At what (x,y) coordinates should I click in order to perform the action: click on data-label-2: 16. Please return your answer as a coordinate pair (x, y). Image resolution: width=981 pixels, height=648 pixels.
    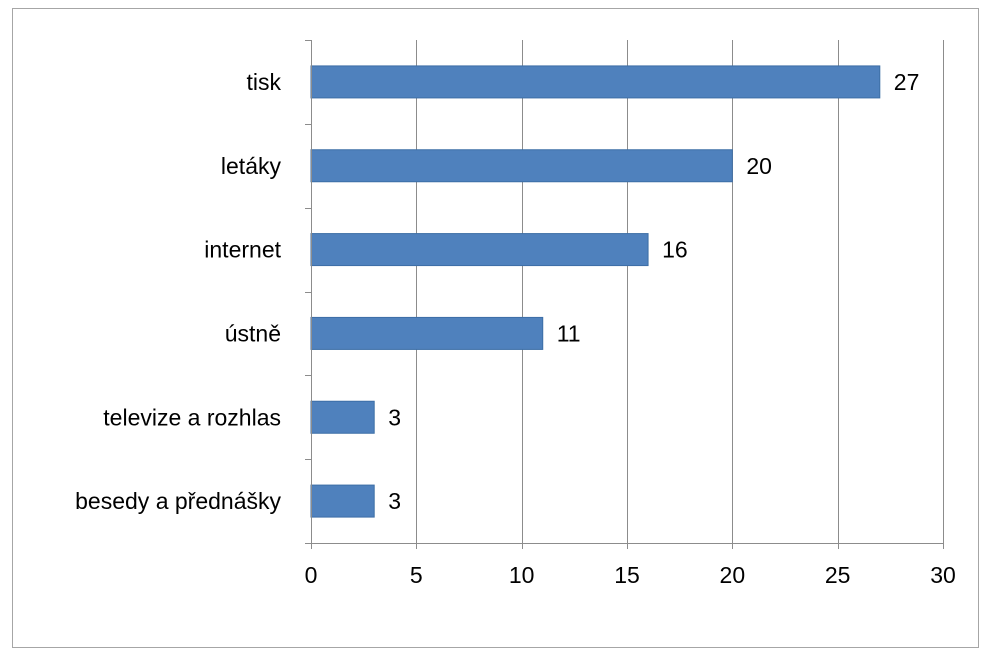
    Looking at the image, I should click on (675, 250).